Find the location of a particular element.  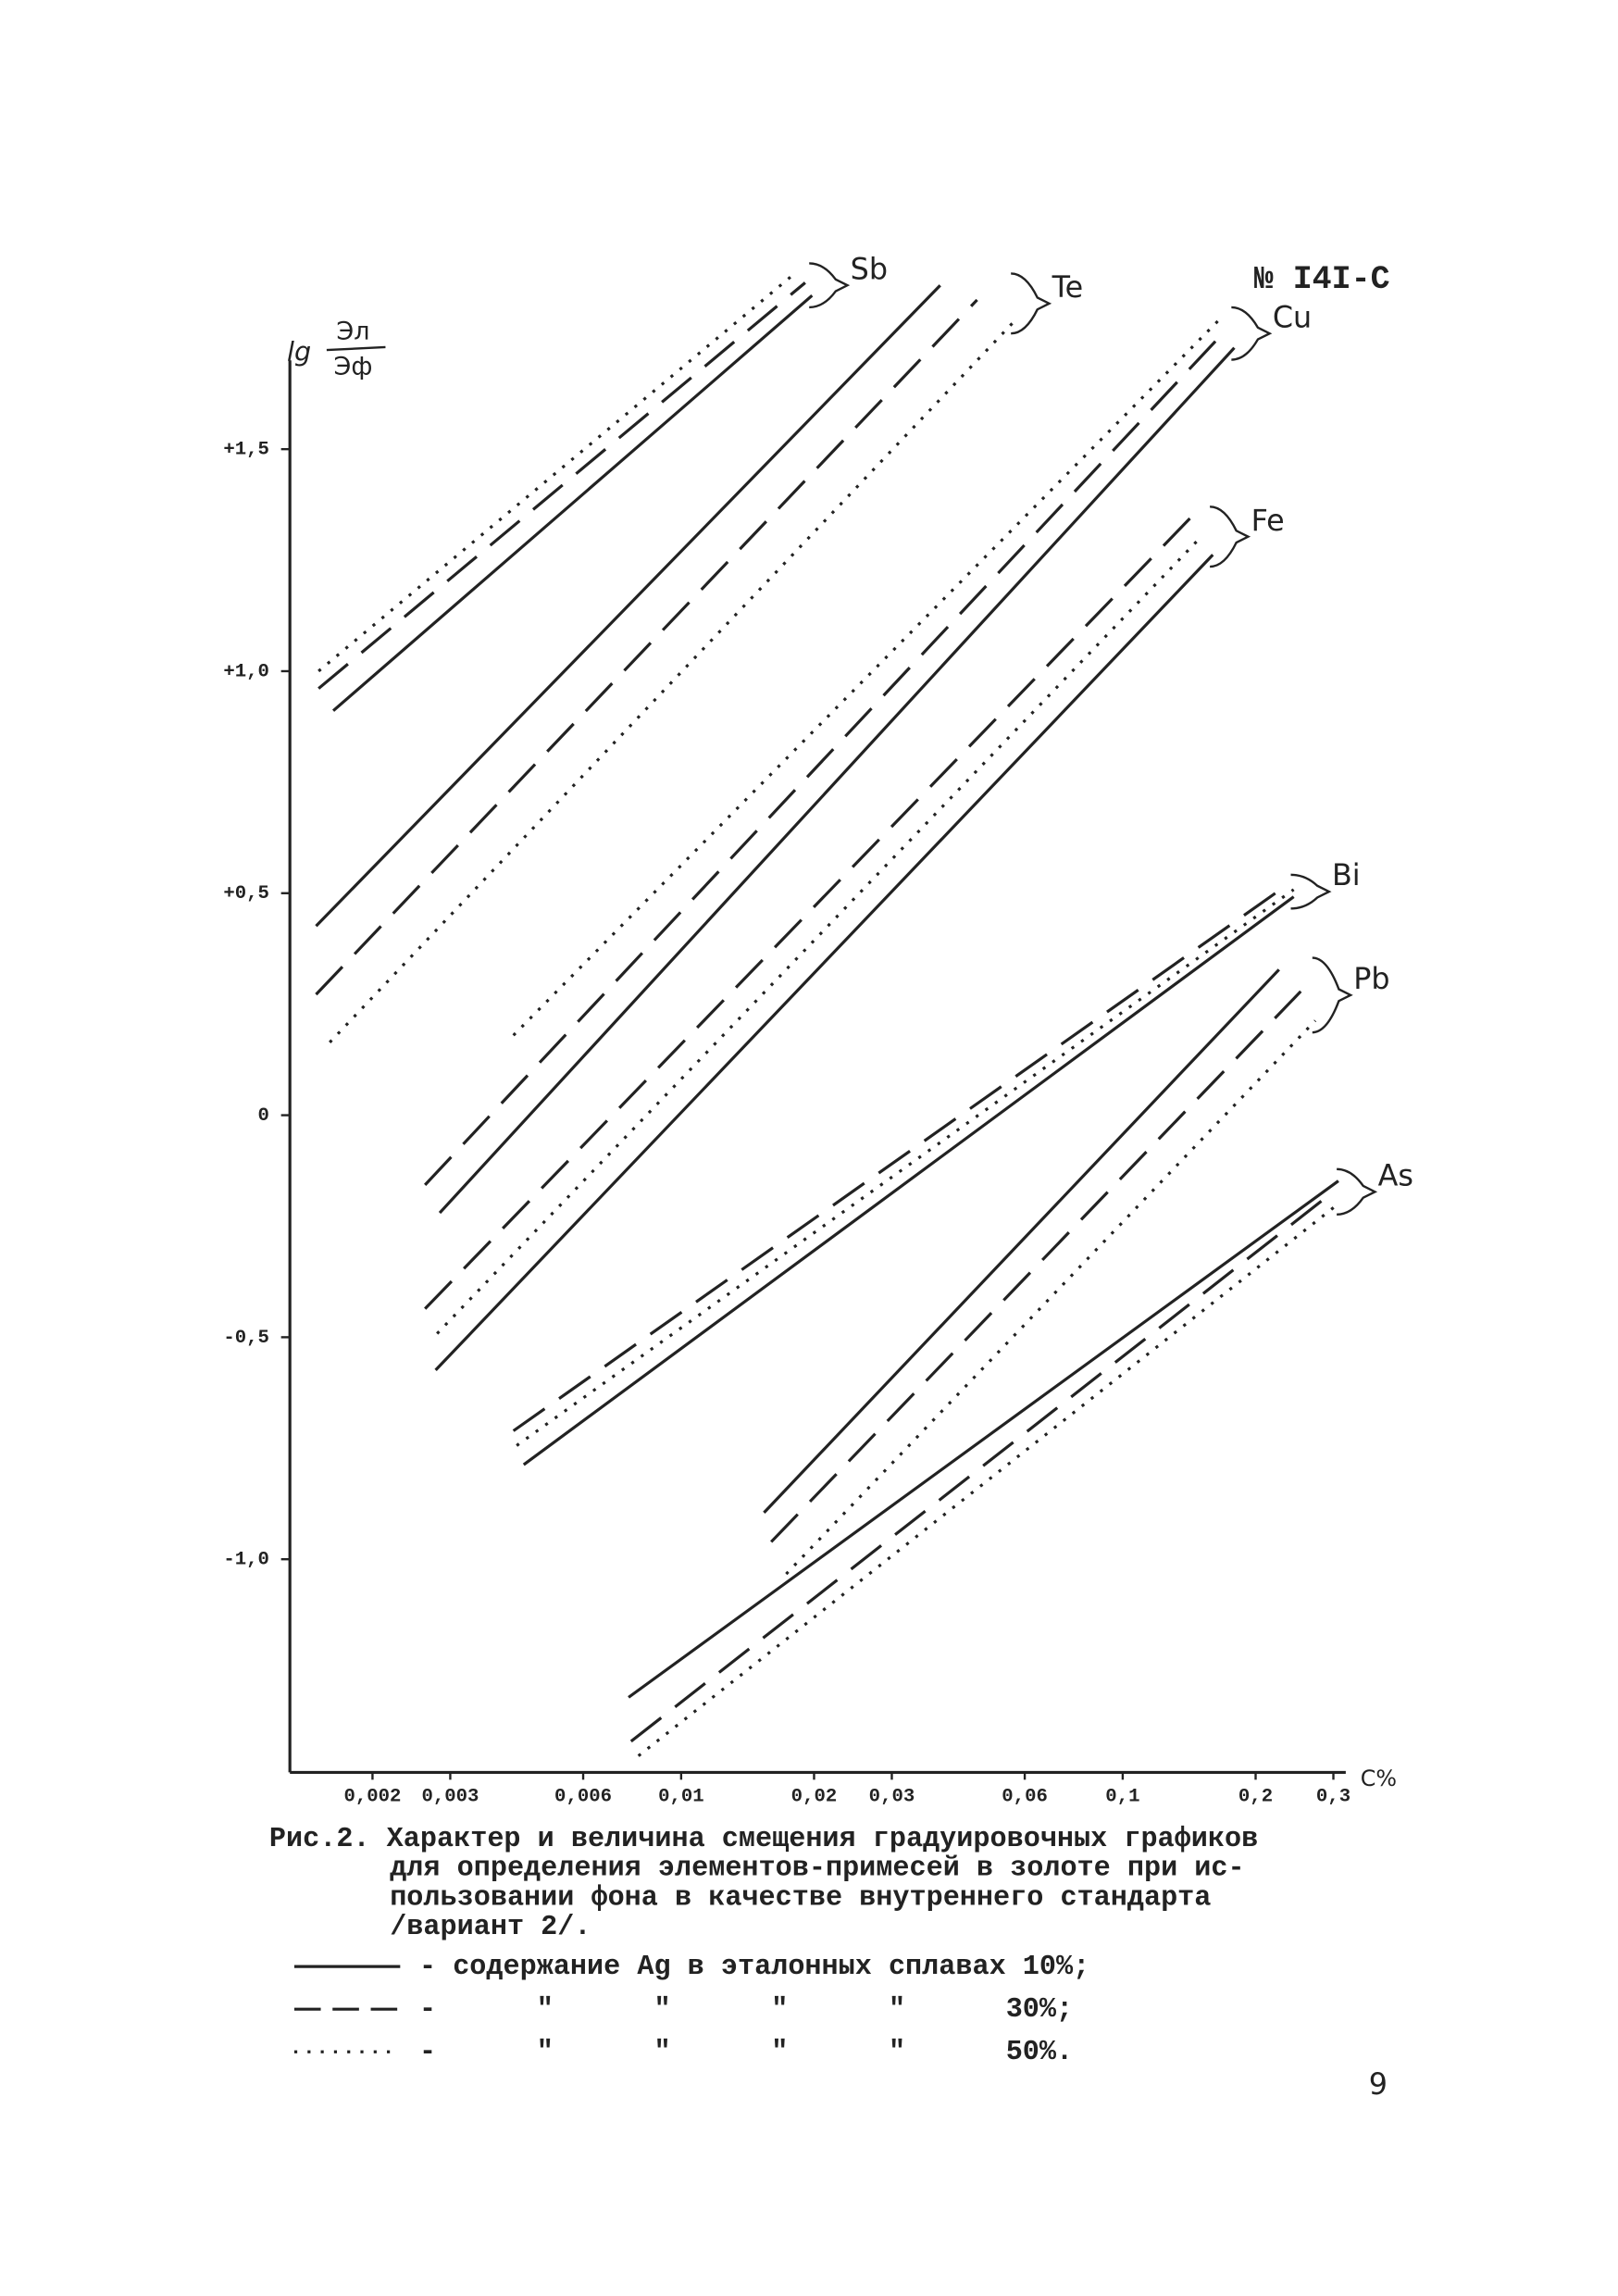

x-tick-label: 0,01 is located at coordinates (681, 1796).